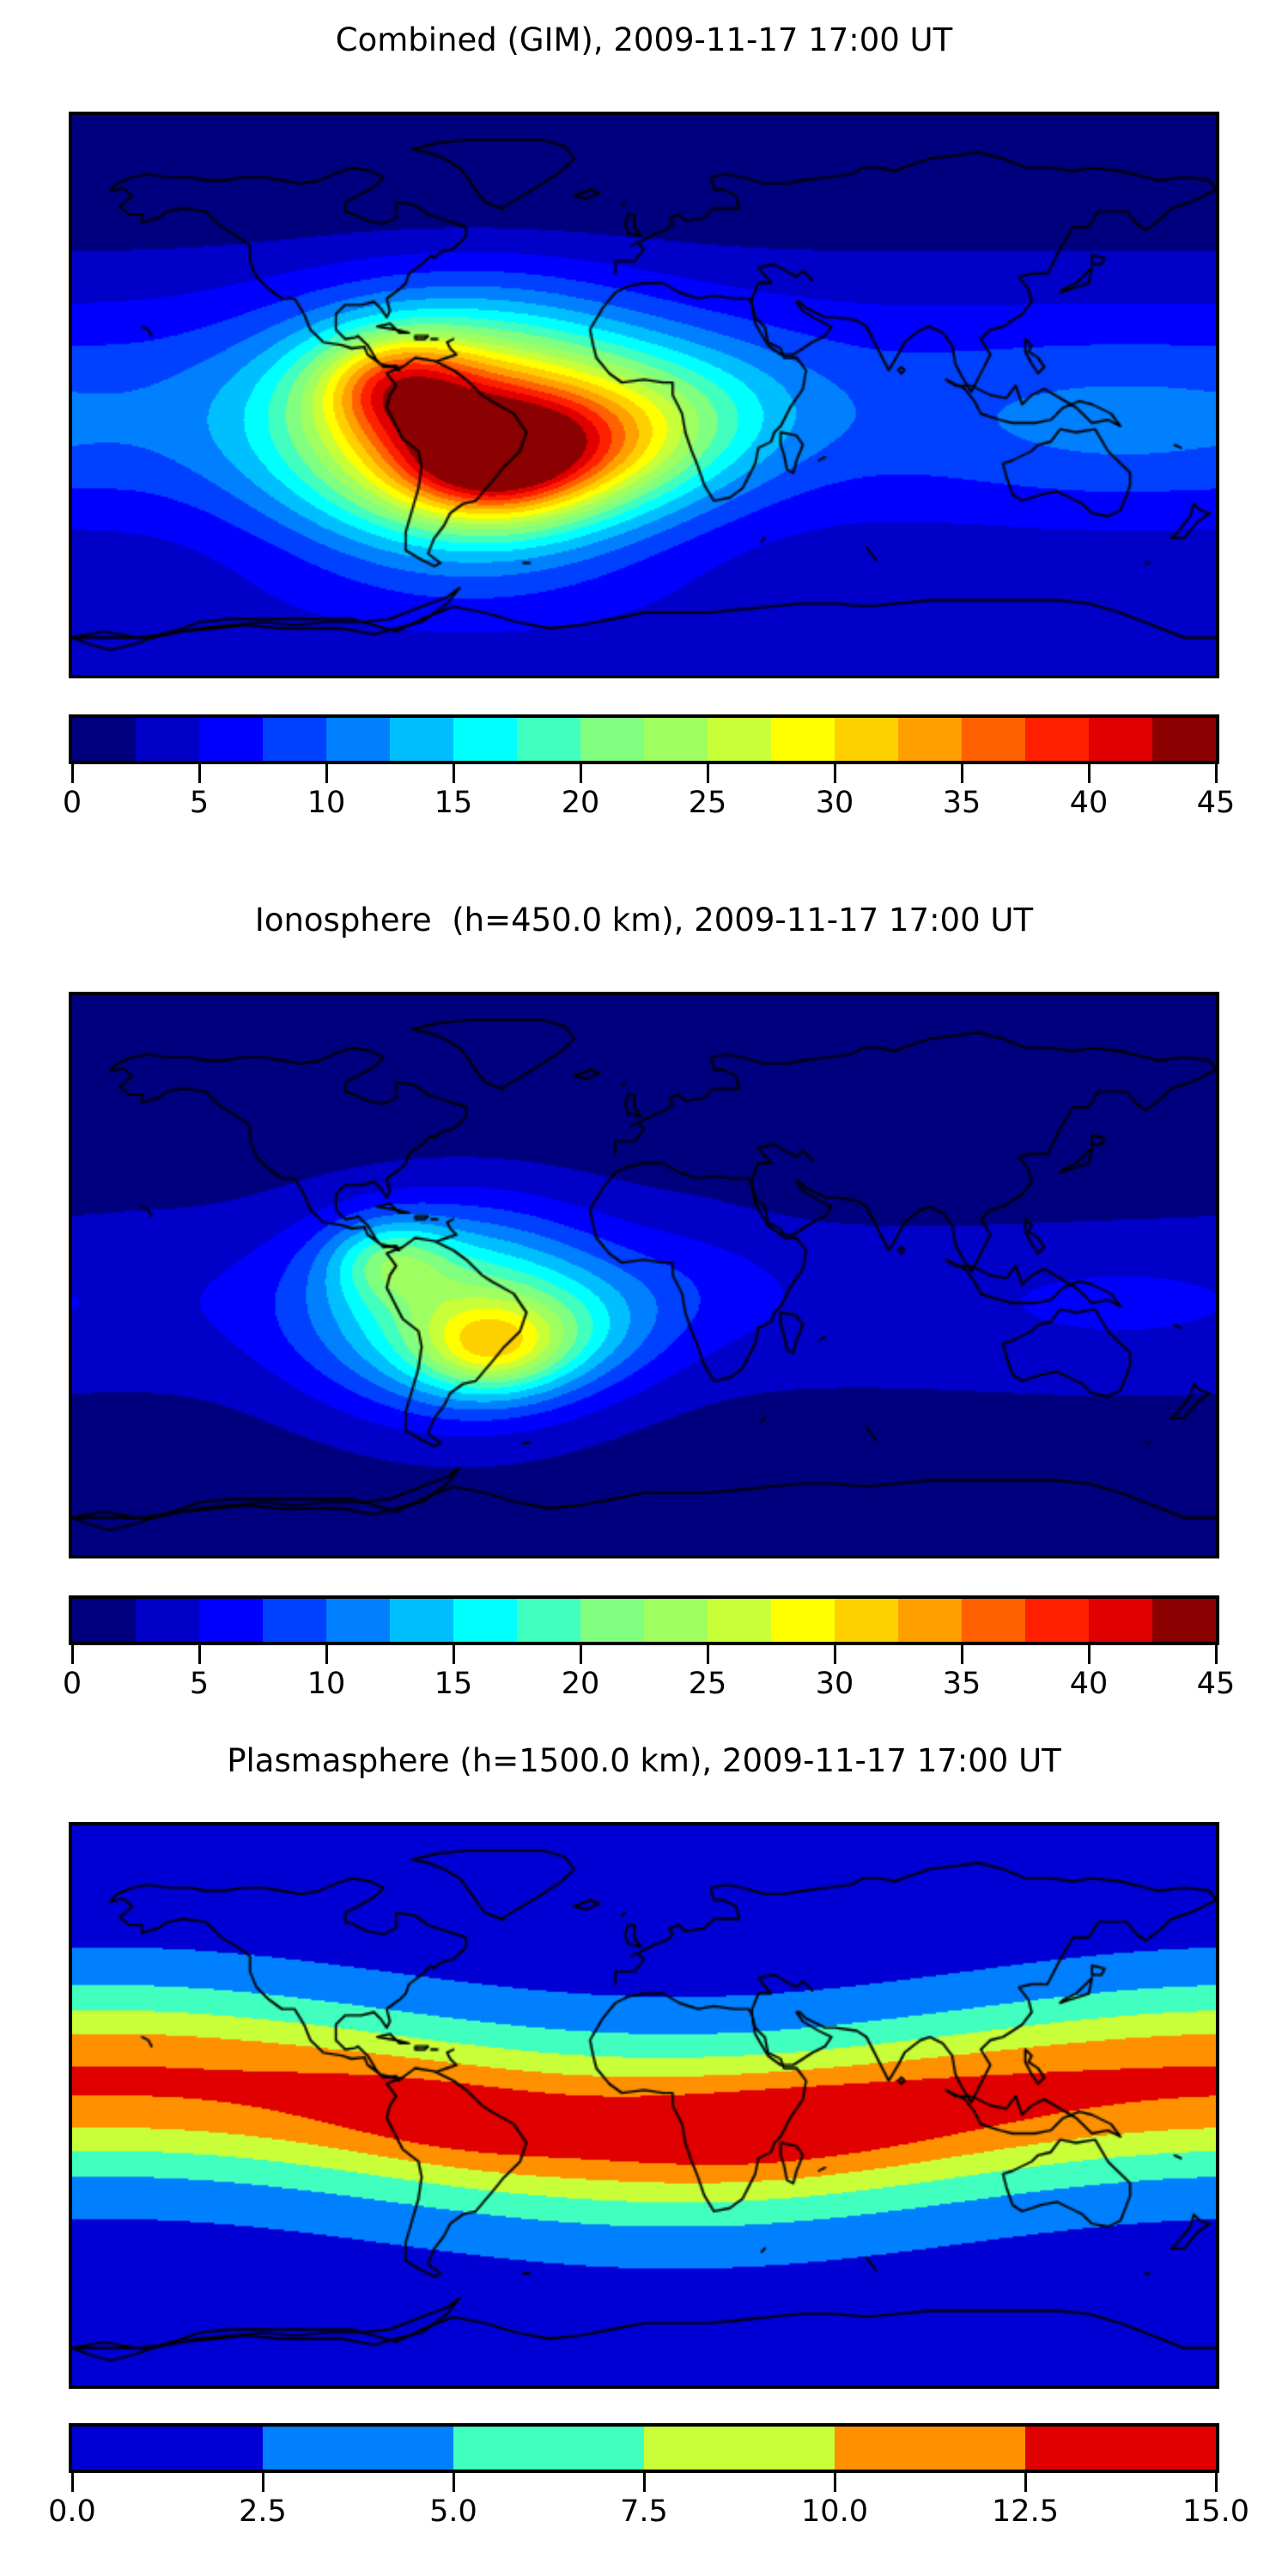  I want to click on colorbar-combined, so click(644, 739).